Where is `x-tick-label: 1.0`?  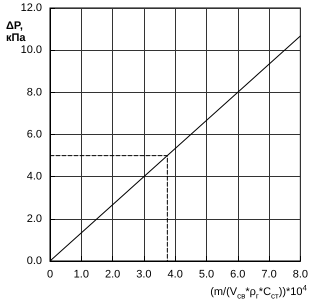 x-tick-label: 1.0 is located at coordinates (81, 274).